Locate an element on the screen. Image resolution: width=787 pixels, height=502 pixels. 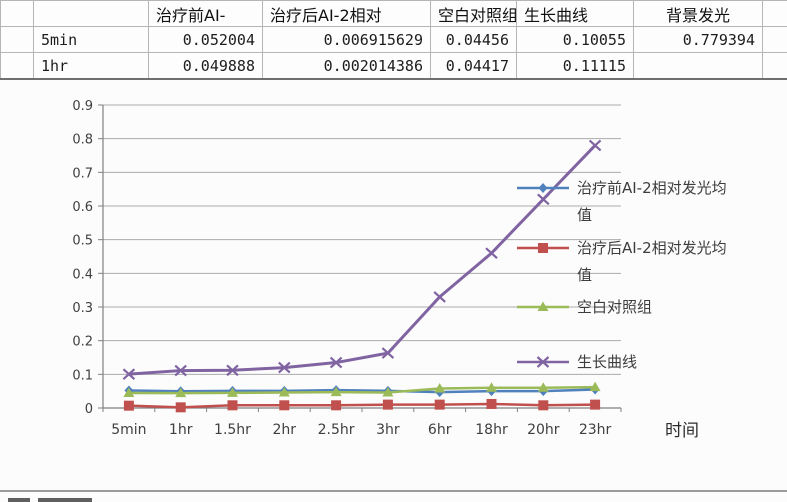
legend-item-blank-control: 空白对照组 is located at coordinates (646, 307).